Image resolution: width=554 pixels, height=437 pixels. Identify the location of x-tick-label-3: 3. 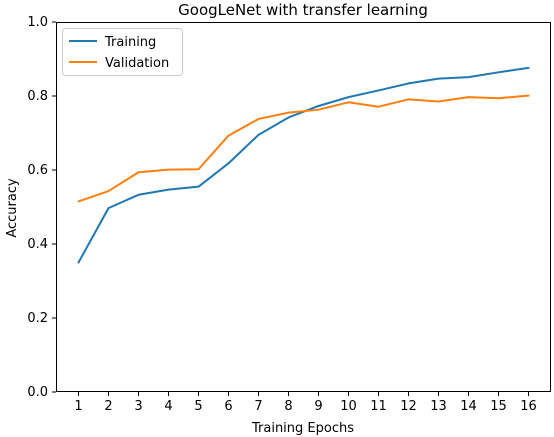
(138, 406).